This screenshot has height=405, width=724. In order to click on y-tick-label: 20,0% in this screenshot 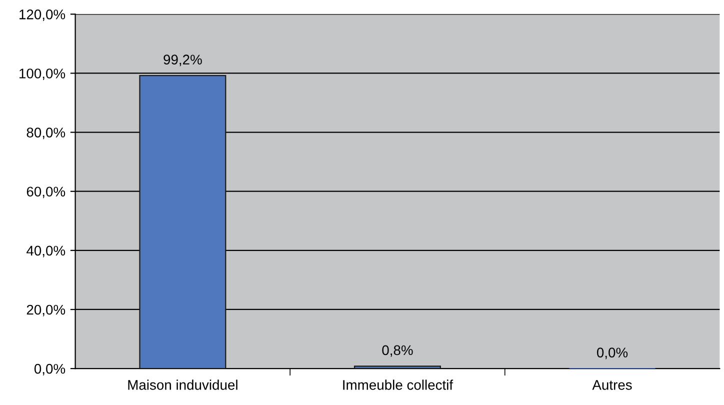, I will do `click(46, 310)`.